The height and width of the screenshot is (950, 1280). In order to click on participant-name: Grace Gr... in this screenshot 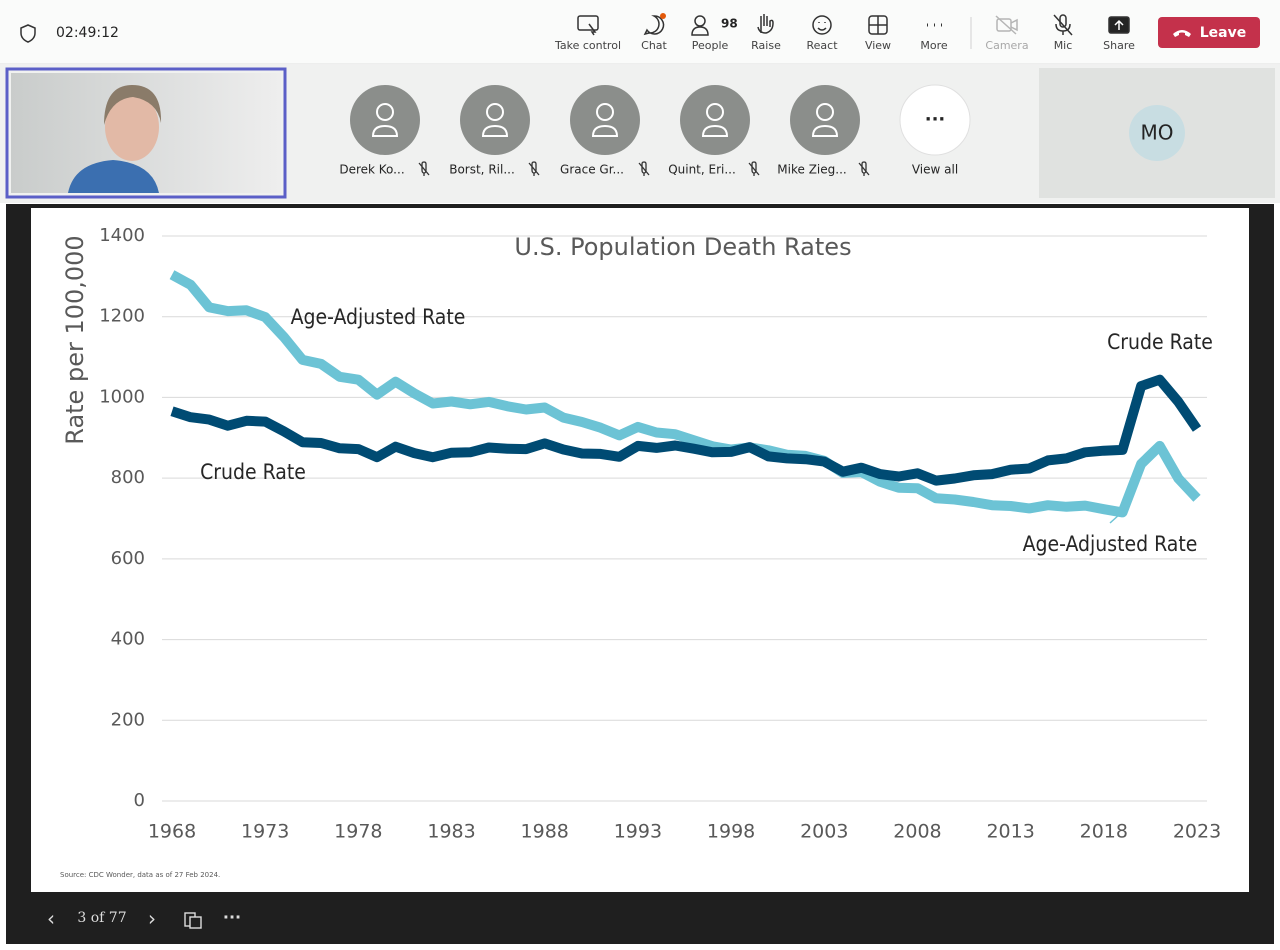, I will do `click(592, 170)`.